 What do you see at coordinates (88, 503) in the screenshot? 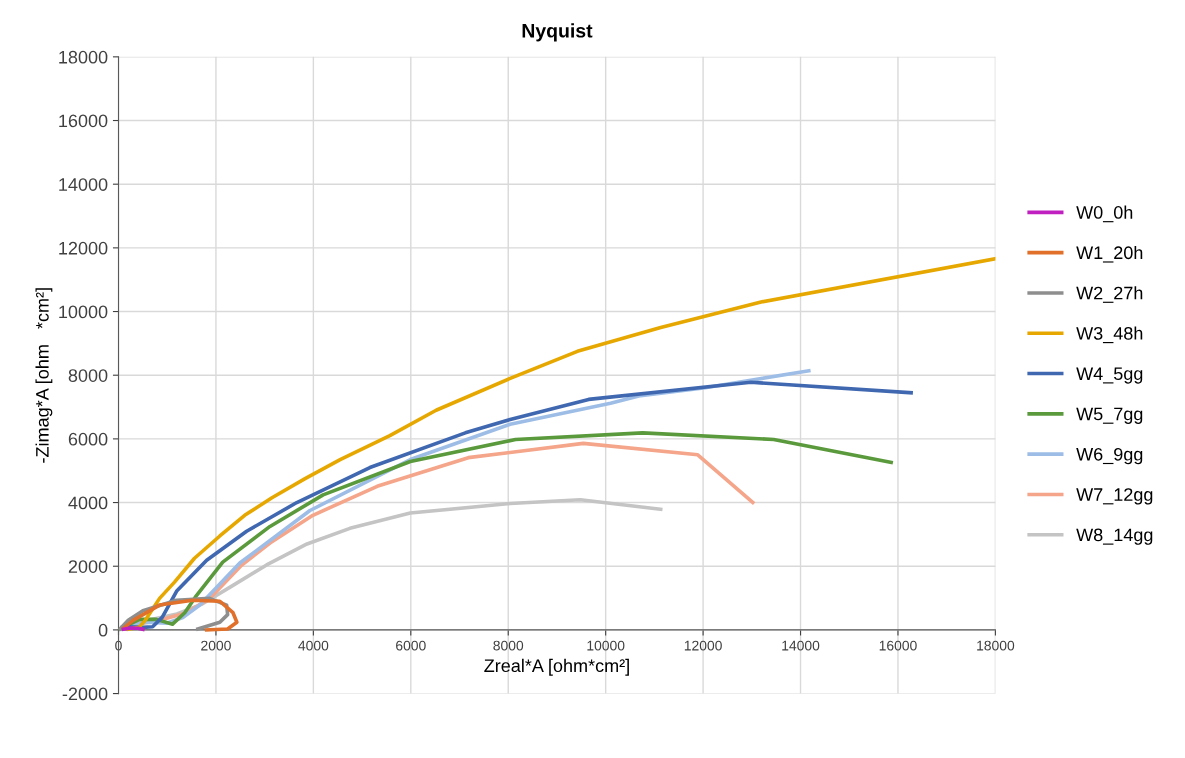
I see `y-tick-label: 4000` at bounding box center [88, 503].